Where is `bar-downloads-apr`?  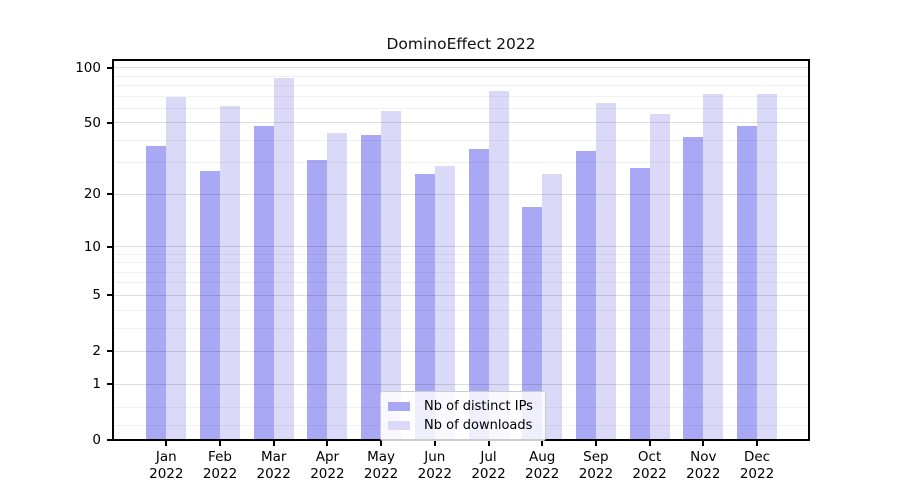 bar-downloads-apr is located at coordinates (337, 286).